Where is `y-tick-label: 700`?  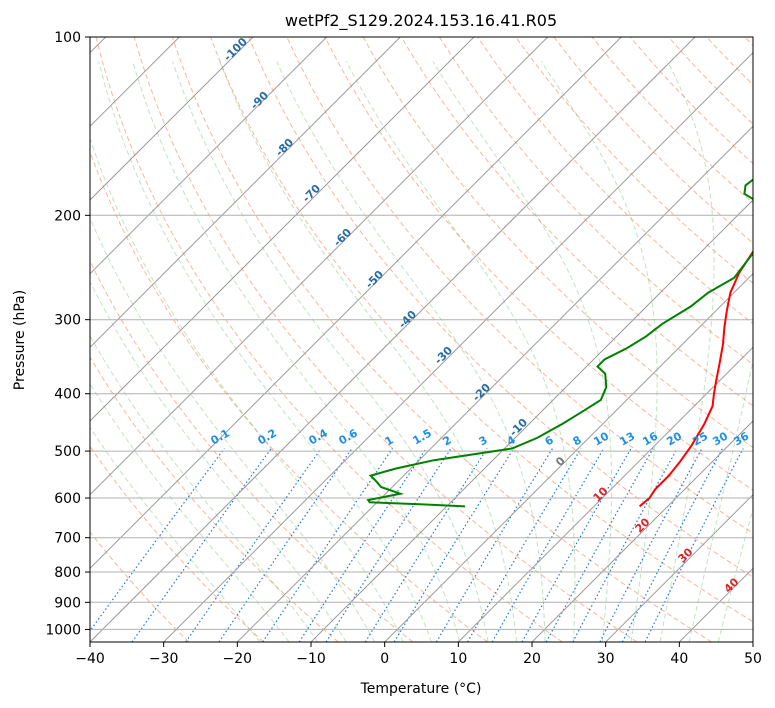 y-tick-label: 700 is located at coordinates (67, 539).